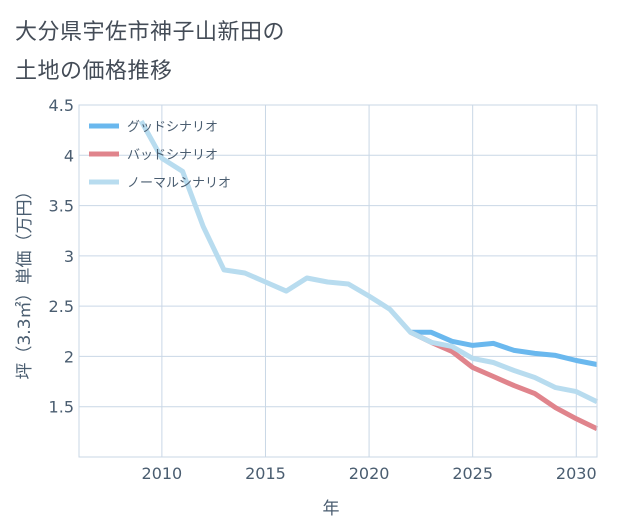  I want to click on y-tick-label: 3.5, so click(61, 206).